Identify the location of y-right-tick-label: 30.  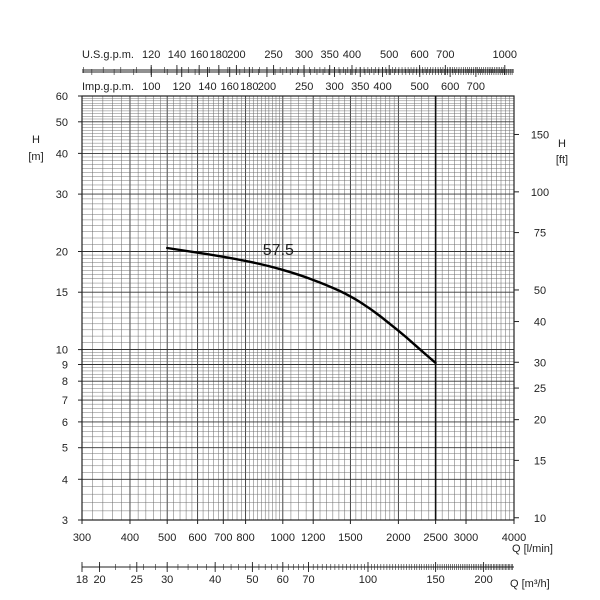
(540, 363).